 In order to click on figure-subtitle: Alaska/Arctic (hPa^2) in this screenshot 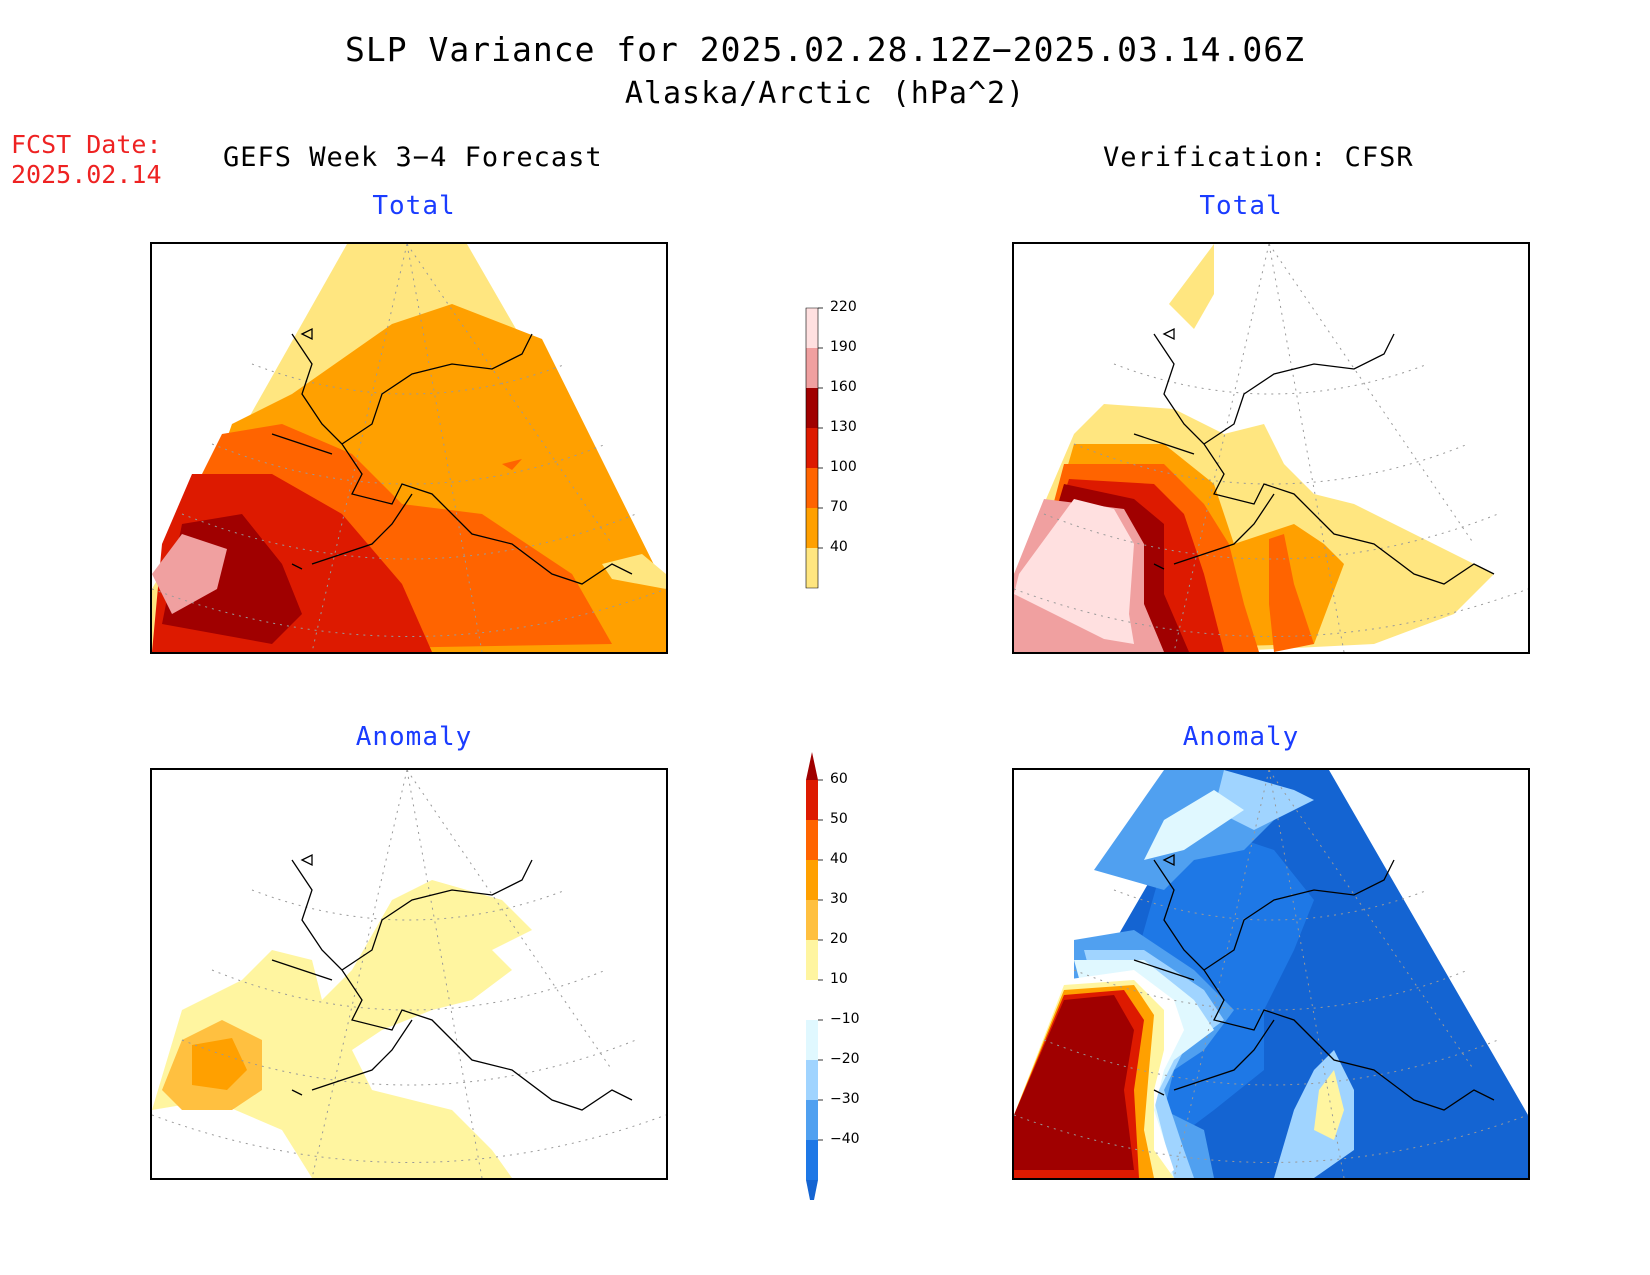, I will do `click(825, 93)`.